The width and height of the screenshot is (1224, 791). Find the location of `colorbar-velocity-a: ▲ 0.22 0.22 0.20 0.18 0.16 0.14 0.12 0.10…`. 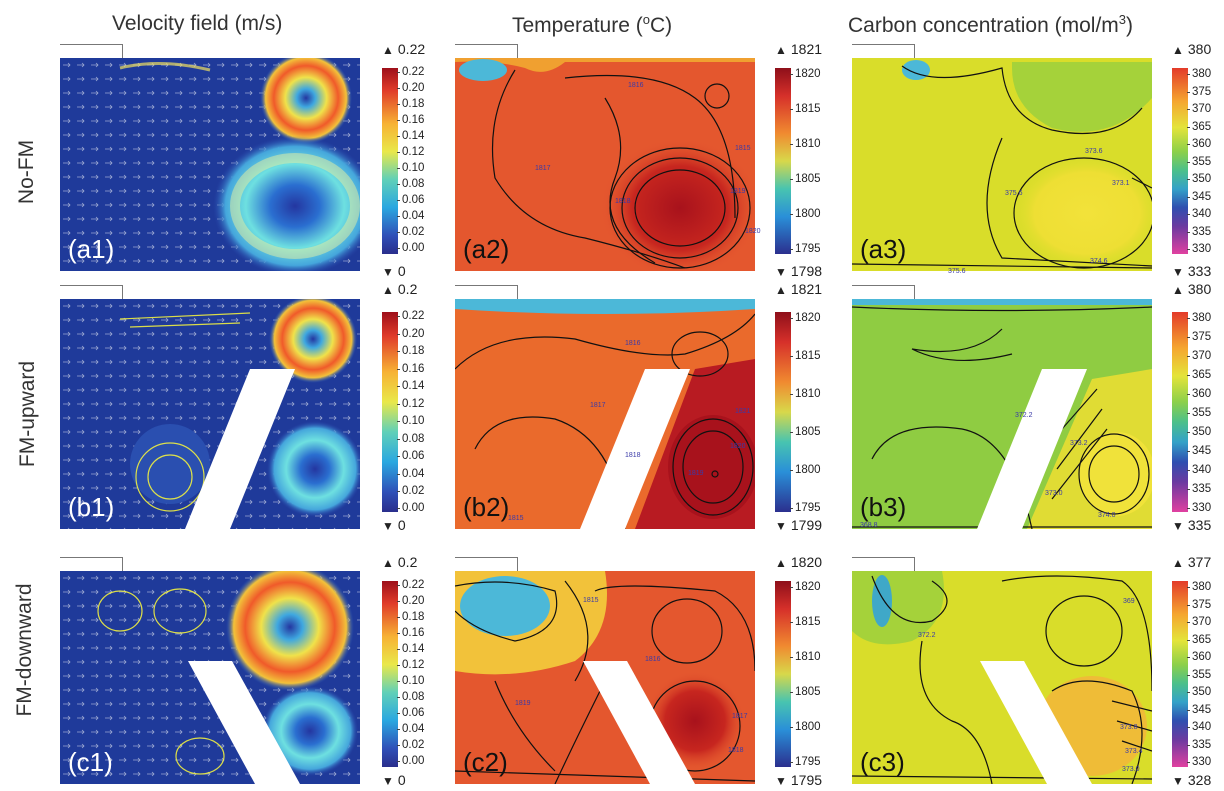

colorbar-velocity-a: ▲ 0.22 0.22 0.20 0.18 0.16 0.14 0.12 0.10… is located at coordinates (417, 162).